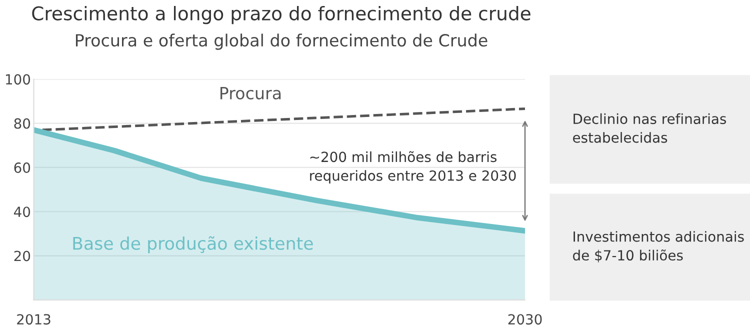  What do you see at coordinates (22, 123) in the screenshot?
I see `y-tick-label: 80` at bounding box center [22, 123].